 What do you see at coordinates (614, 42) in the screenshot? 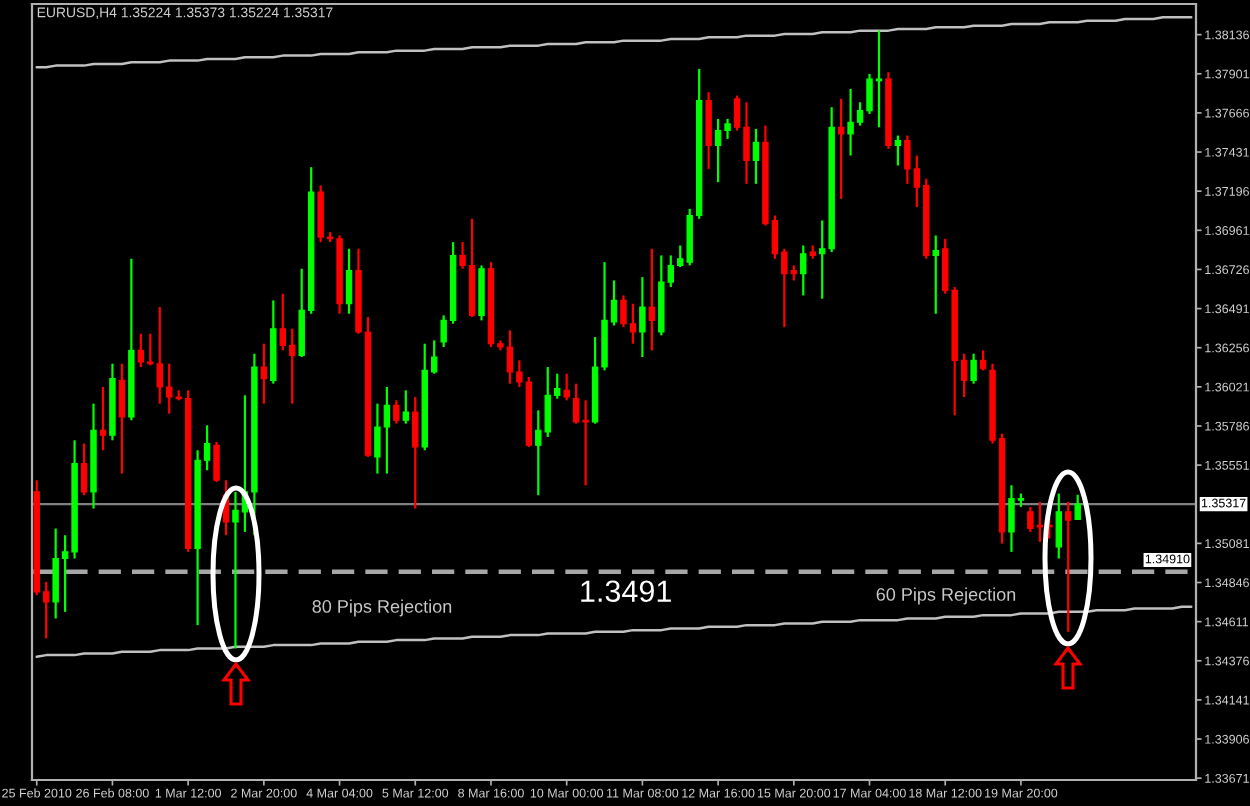
I see `line-series` at bounding box center [614, 42].